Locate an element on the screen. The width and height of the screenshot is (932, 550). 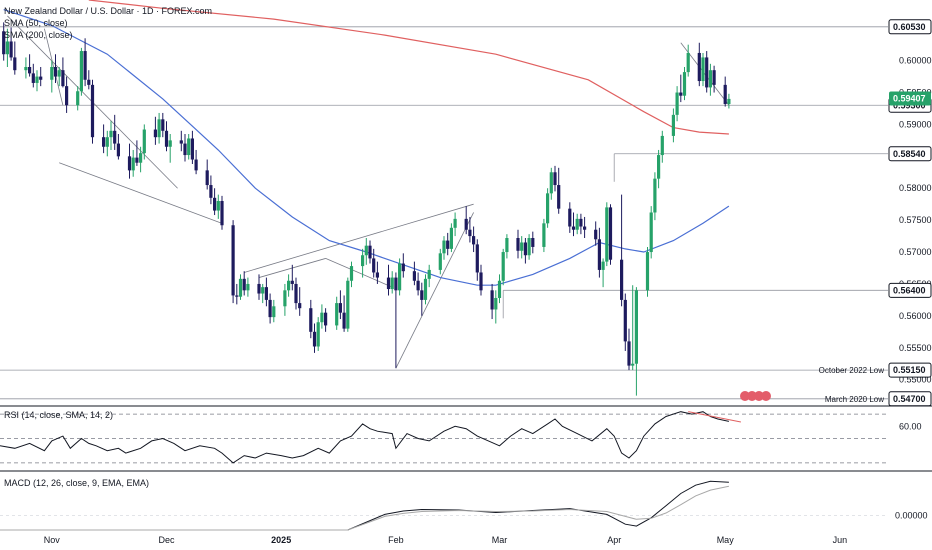
time-axis: Nov Dec 2025 Feb Mar Apr May Jun is located at coordinates (445, 540).